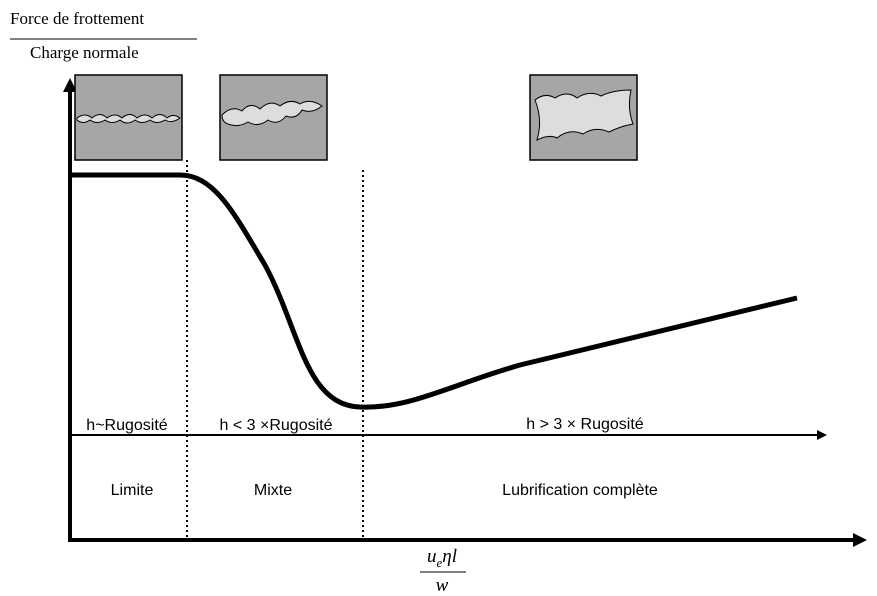 Image resolution: width=877 pixels, height=596 pixels. Describe the element at coordinates (77, 18) in the screenshot. I see `y-label-numerator: Force de frottement` at that location.